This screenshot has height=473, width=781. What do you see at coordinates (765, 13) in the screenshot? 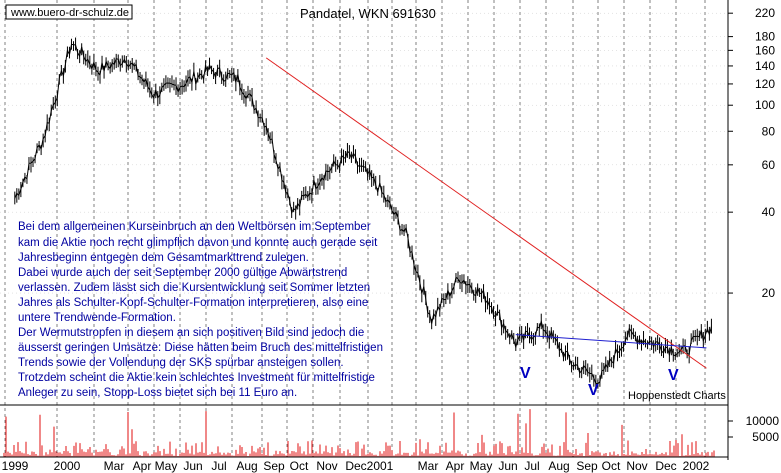
I see `y-tick-label: 220` at bounding box center [765, 13].